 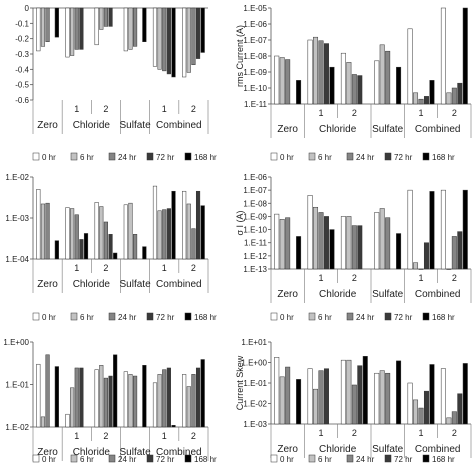 I want to click on bar-g6-s2, so click(x=188, y=231).